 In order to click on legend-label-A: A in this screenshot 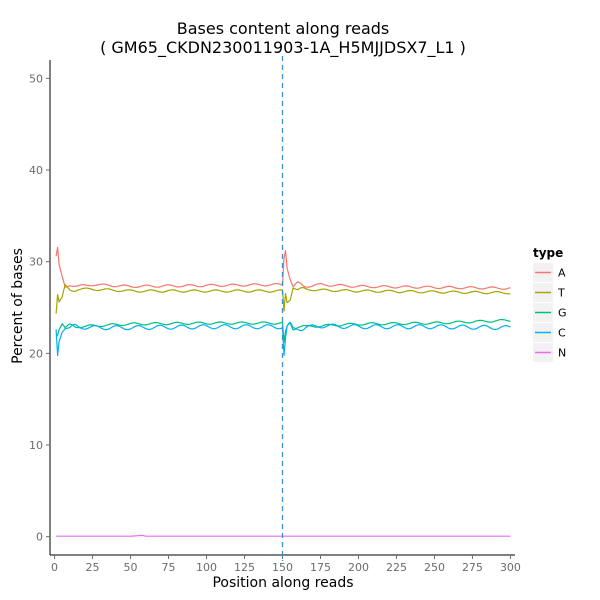, I will do `click(562, 273)`.